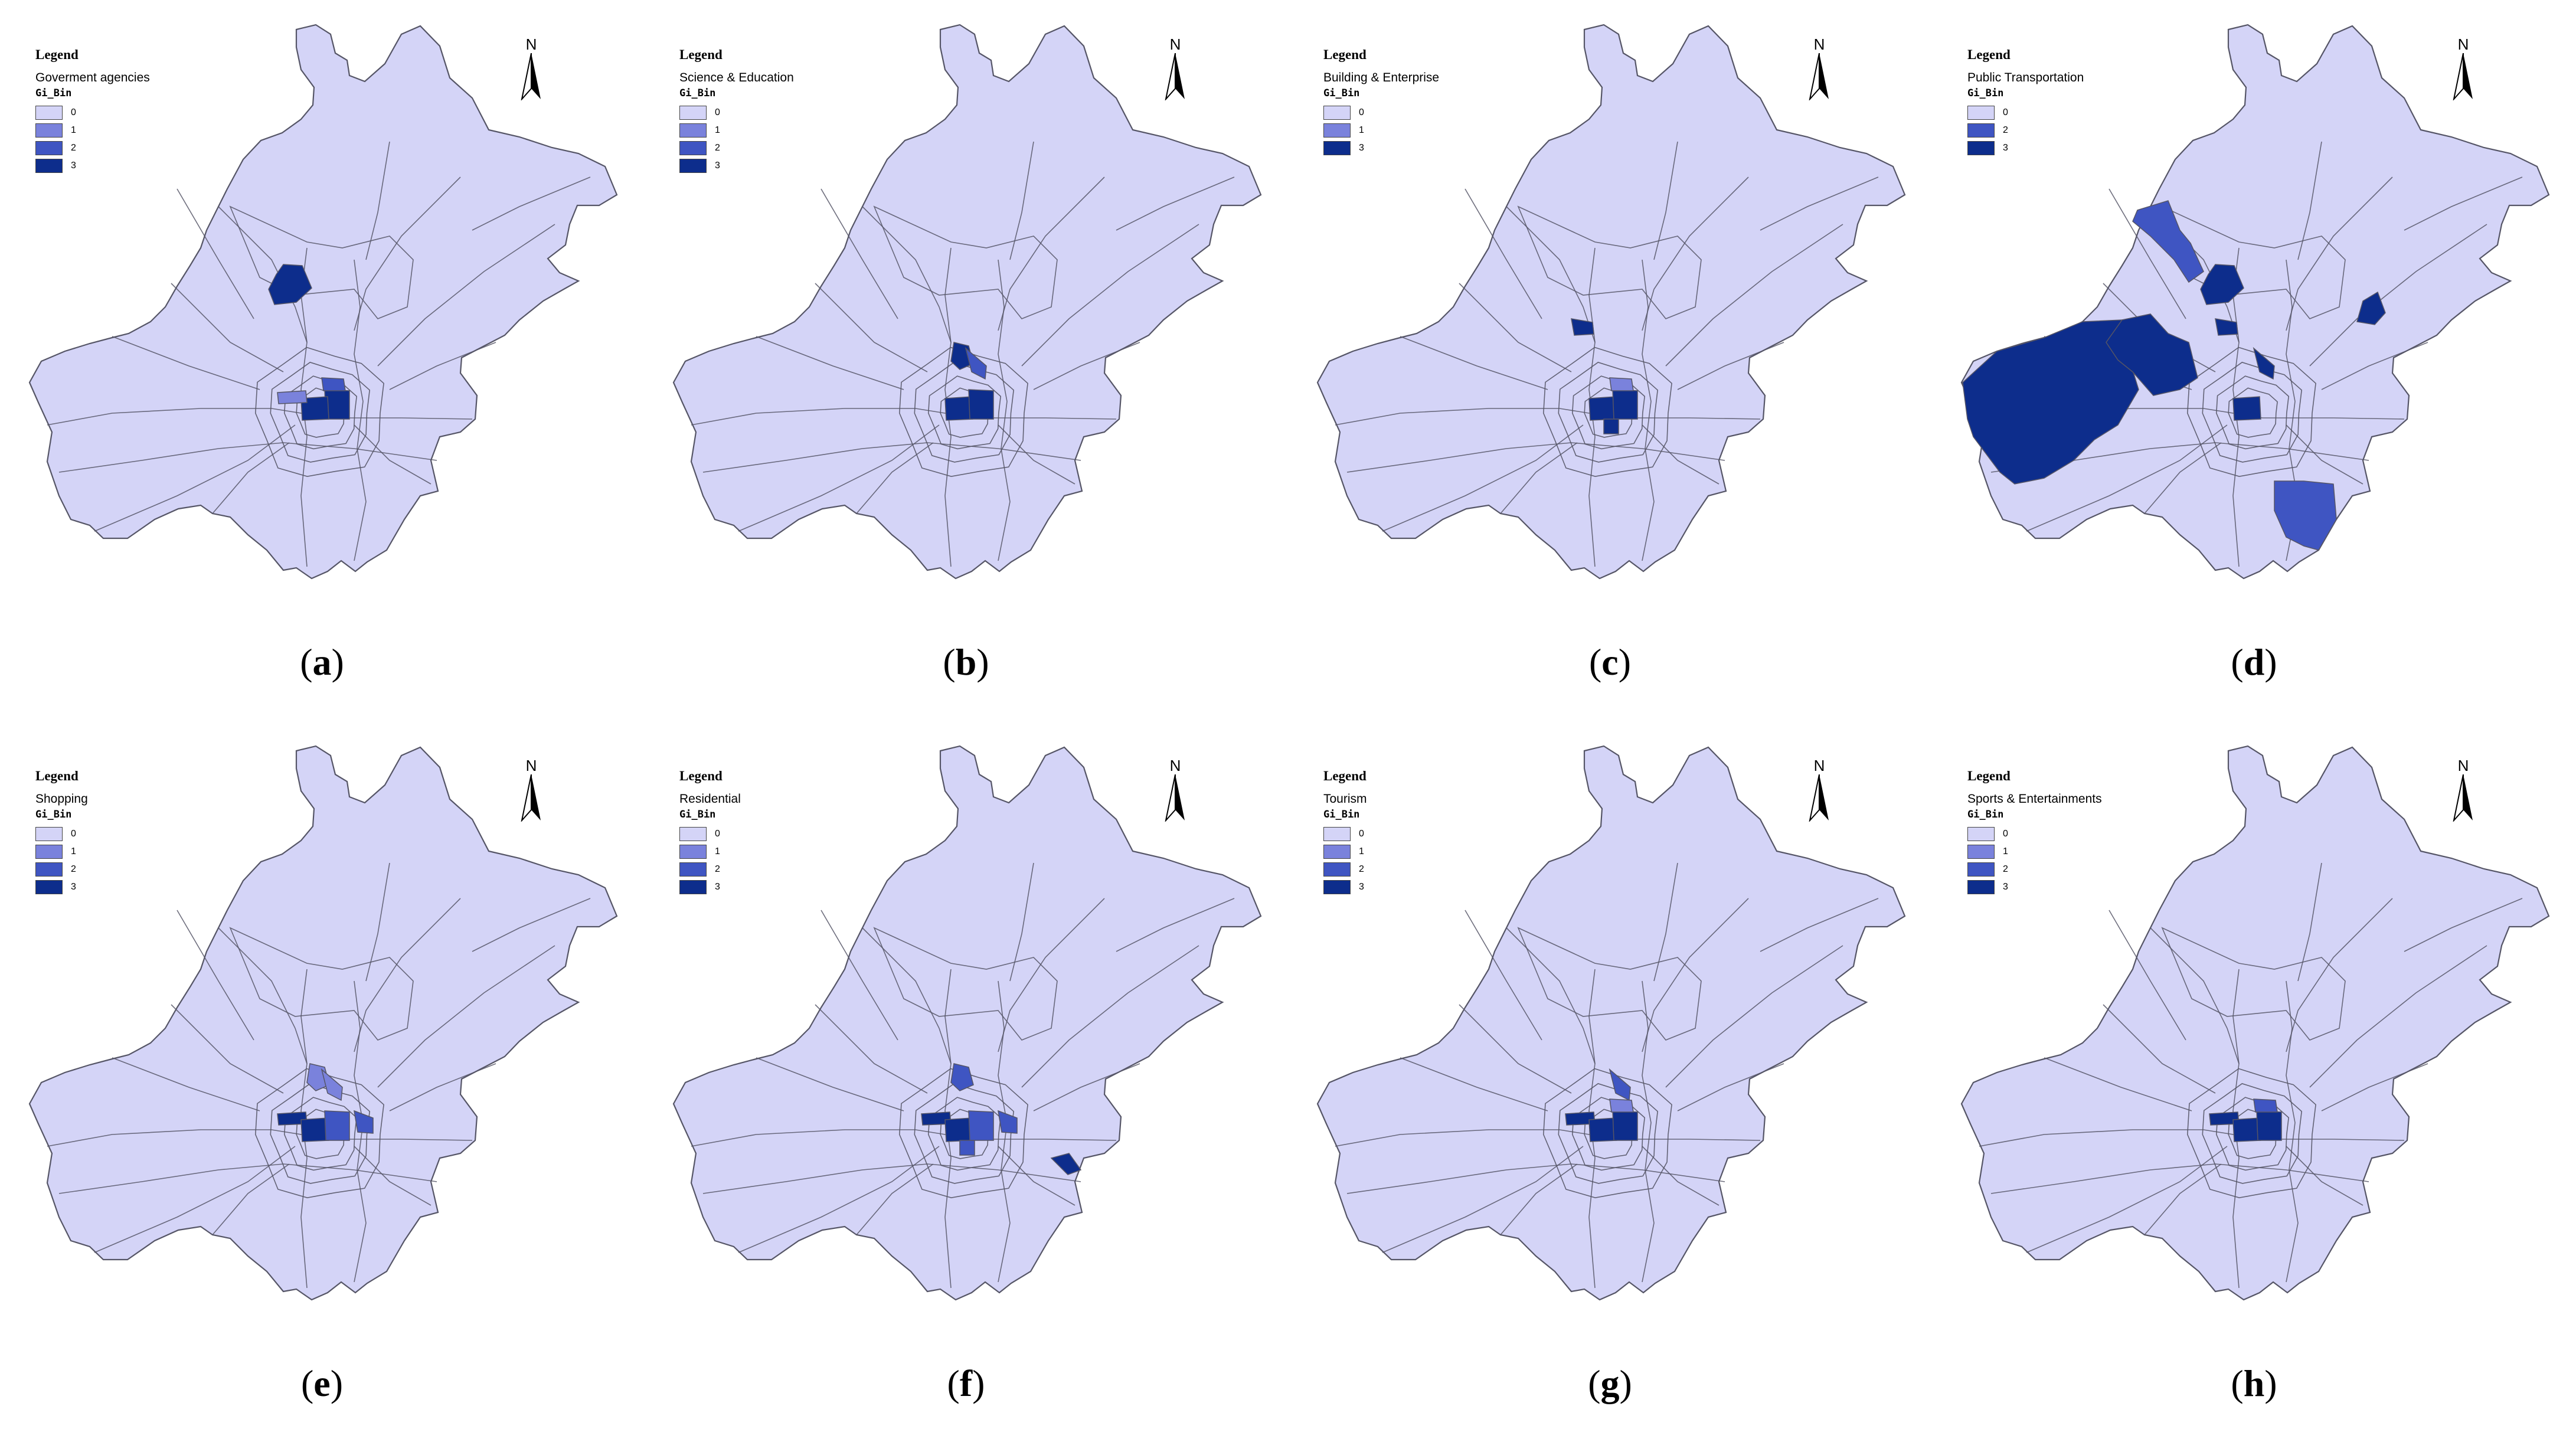 This screenshot has height=1442, width=2576. What do you see at coordinates (2025, 77) in the screenshot?
I see `legend-layer-name: Public Transportation` at bounding box center [2025, 77].